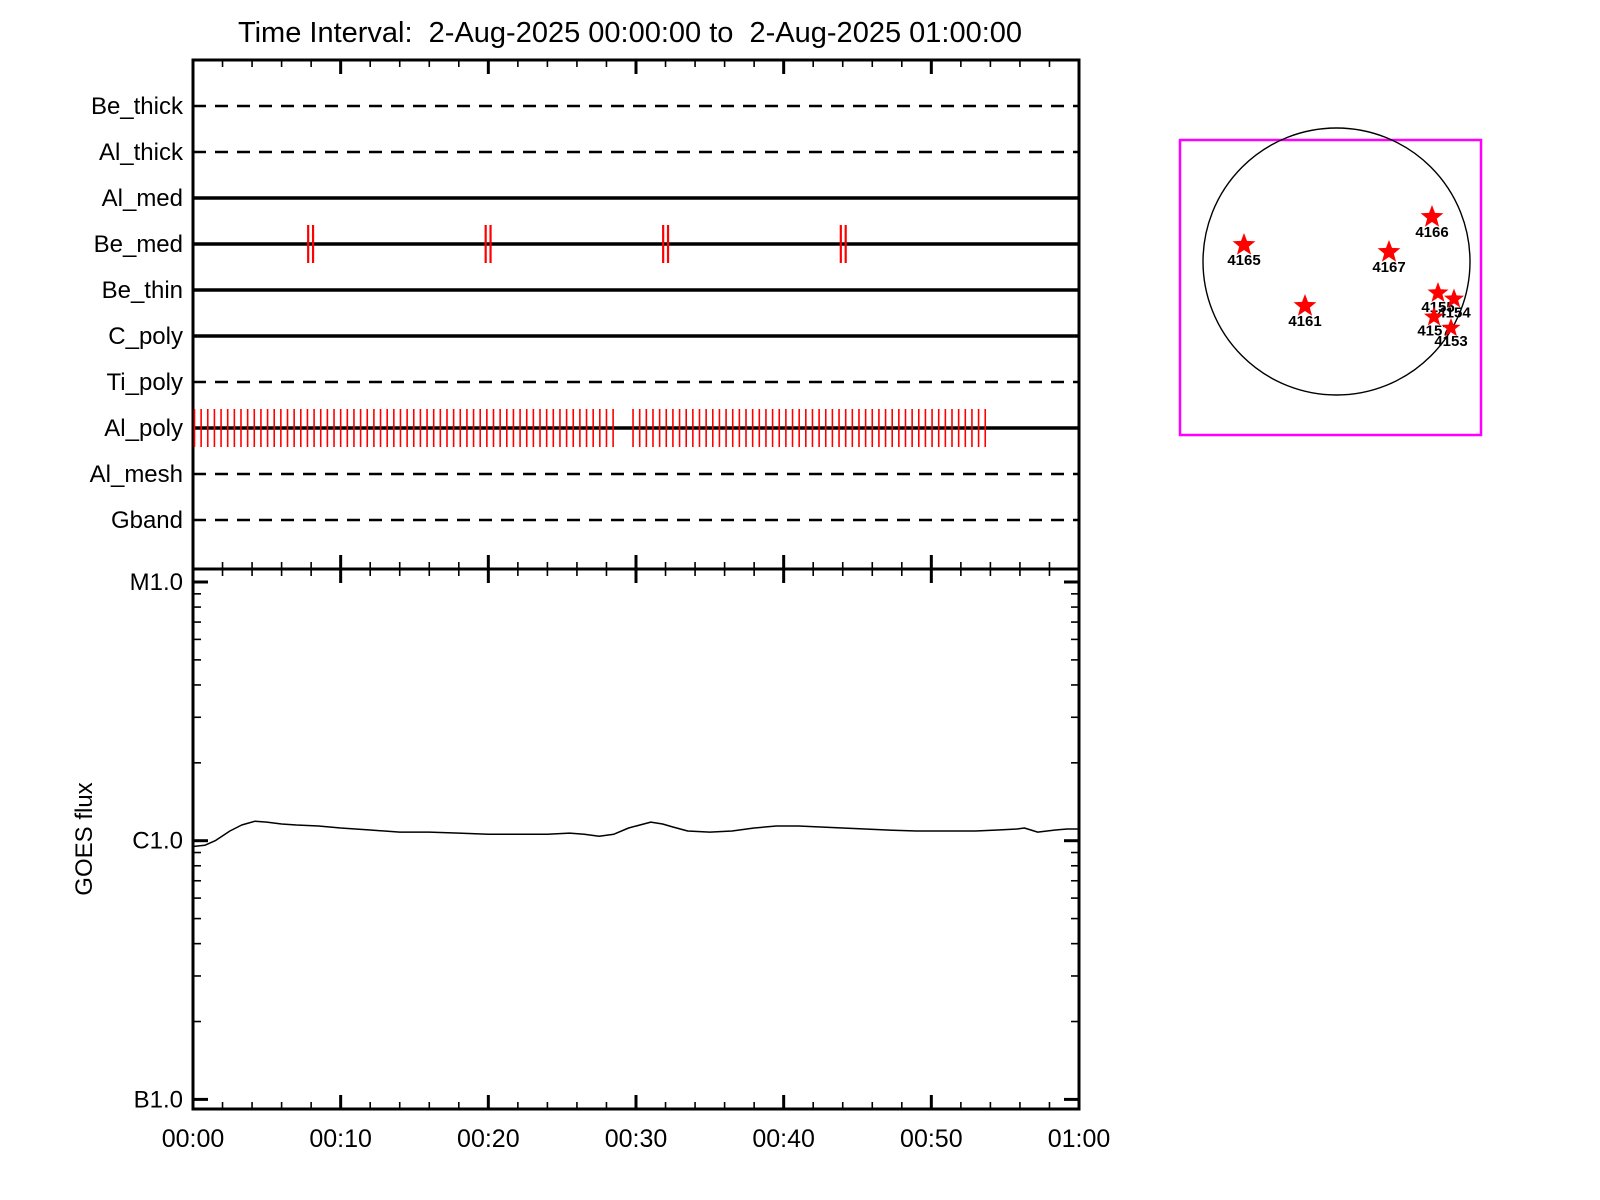  I want to click on inset-border-box, so click(1330, 287).